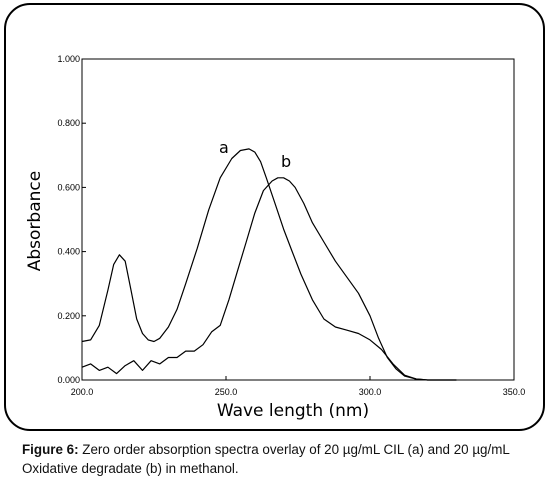 The height and width of the screenshot is (496, 559). Describe the element at coordinates (68, 252) in the screenshot. I see `y-tick-label: 0.400` at that location.